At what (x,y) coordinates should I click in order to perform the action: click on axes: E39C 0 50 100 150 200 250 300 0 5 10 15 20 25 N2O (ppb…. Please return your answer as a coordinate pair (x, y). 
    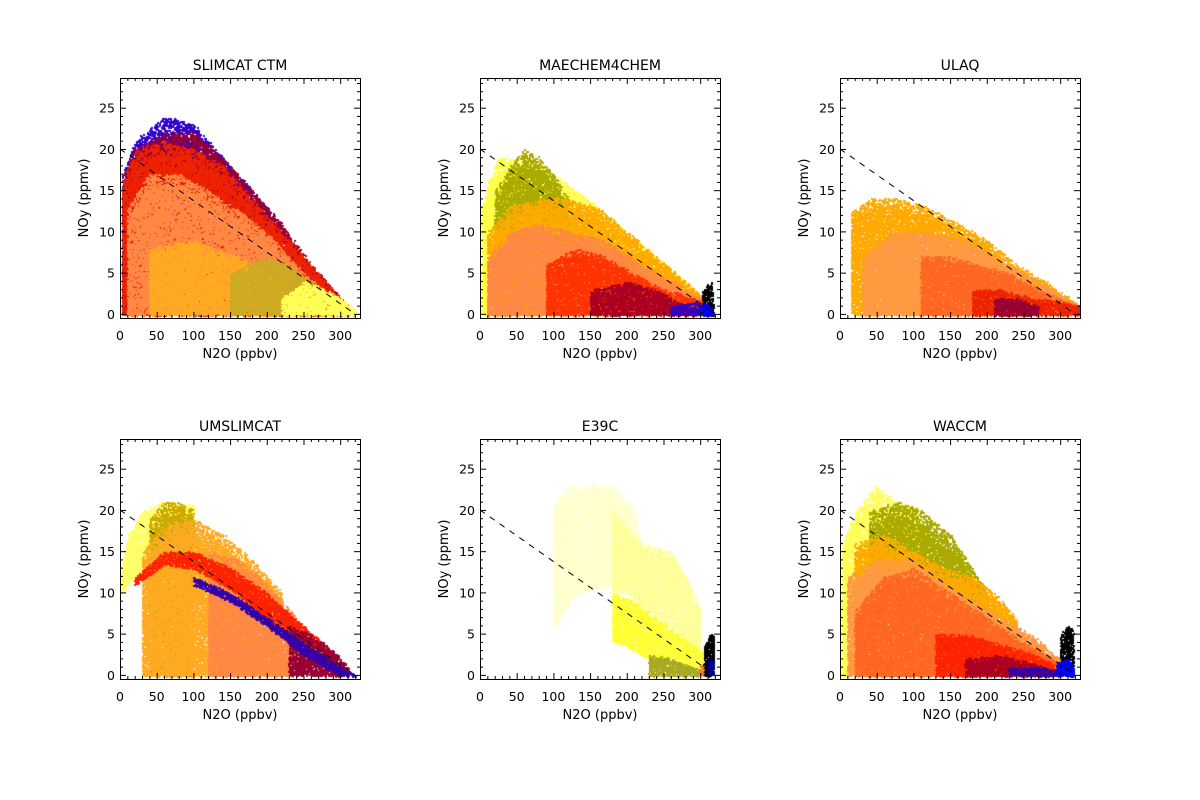
    Looking at the image, I should click on (579, 571).